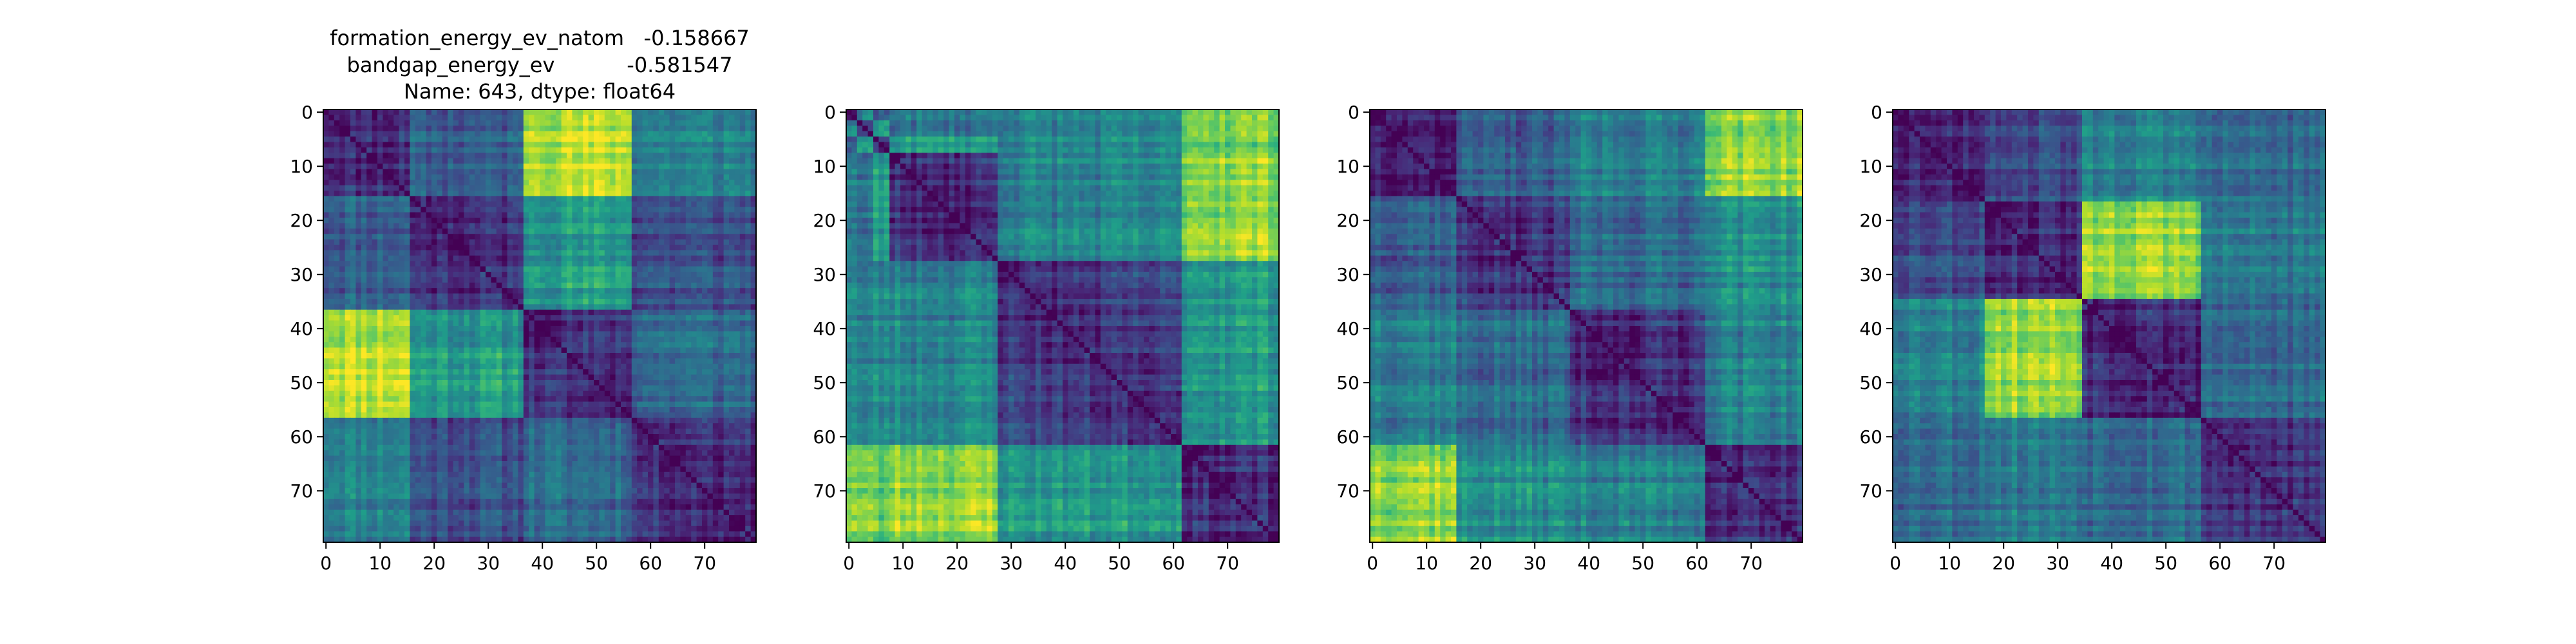  Describe the element at coordinates (540, 427) in the screenshot. I see `heatmap-row` at that location.